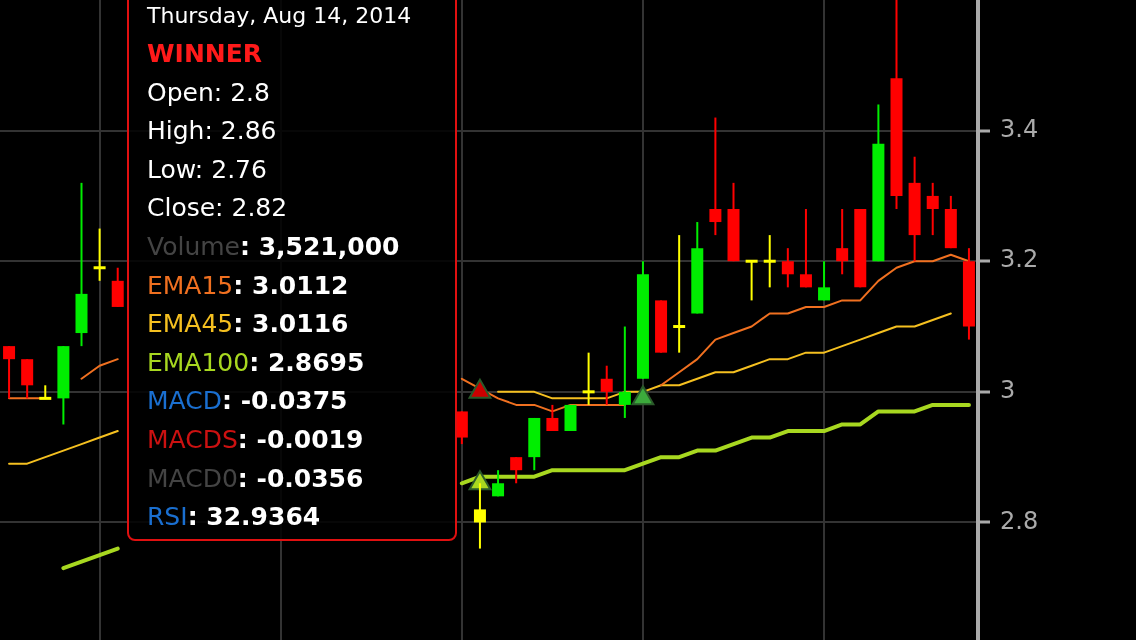  What do you see at coordinates (280, 16) in the screenshot?
I see `annotation: Thursday, Aug 14, 2014` at bounding box center [280, 16].